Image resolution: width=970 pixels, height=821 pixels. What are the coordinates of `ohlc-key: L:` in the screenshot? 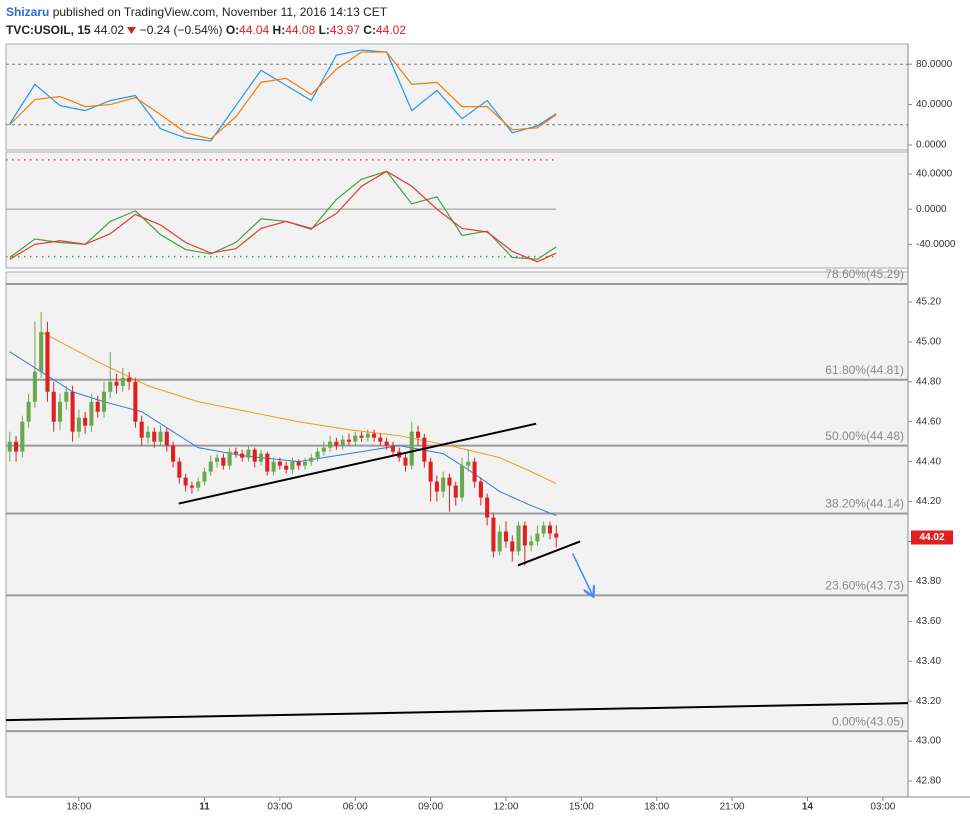 It's located at (324, 30).